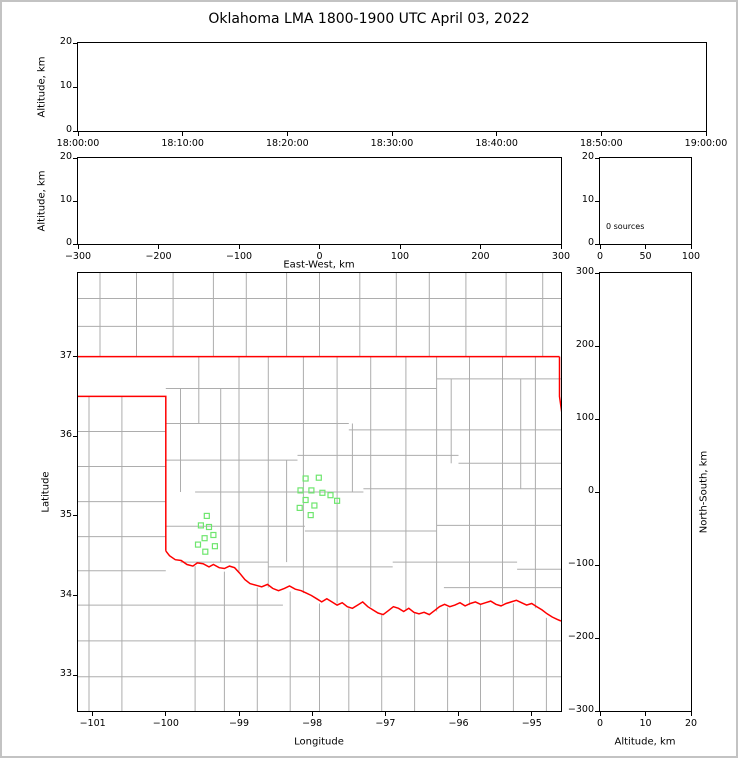  I want to click on x-tick-label: 18:50:00, so click(601, 143).